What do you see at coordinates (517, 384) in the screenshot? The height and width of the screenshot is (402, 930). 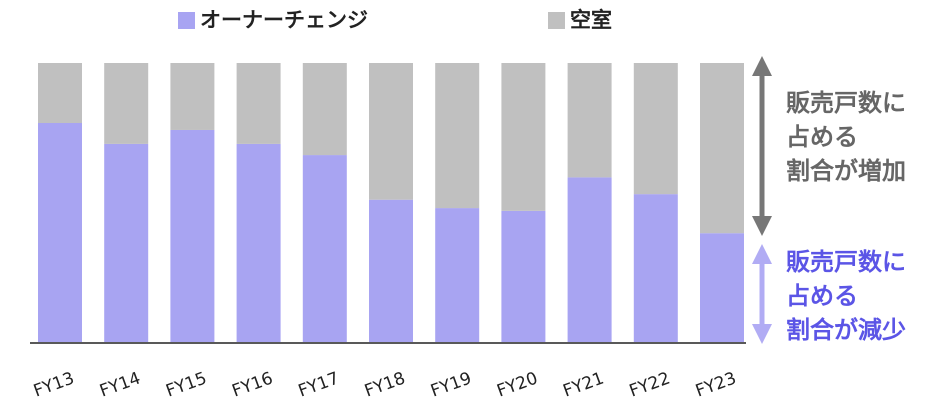 I see `x-tick-label: FY20` at bounding box center [517, 384].